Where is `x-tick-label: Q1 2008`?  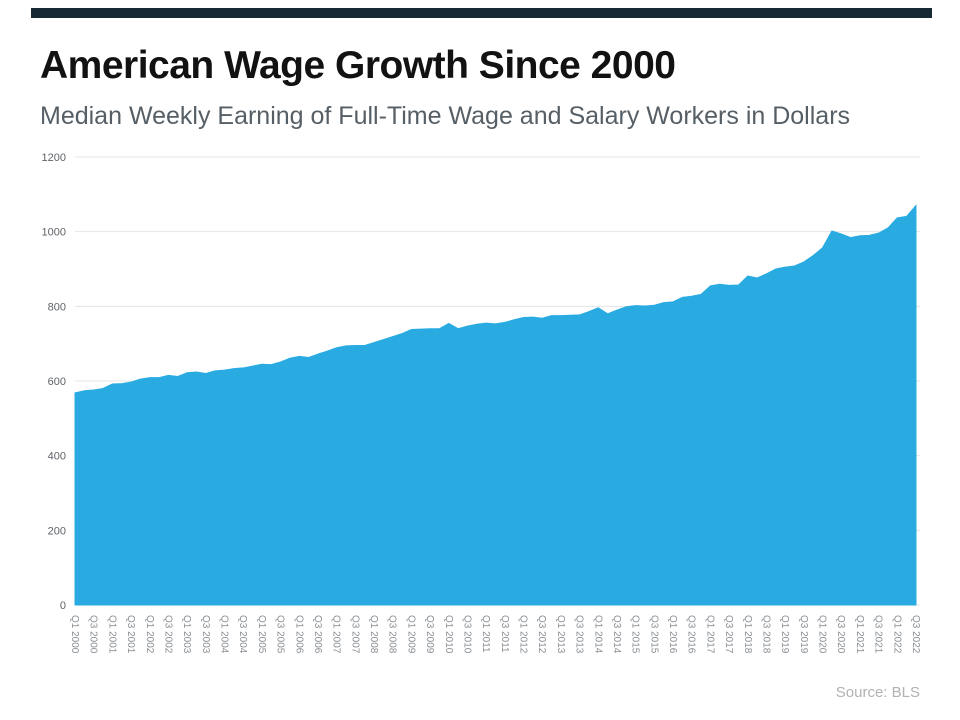 x-tick-label: Q1 2008 is located at coordinates (373, 634).